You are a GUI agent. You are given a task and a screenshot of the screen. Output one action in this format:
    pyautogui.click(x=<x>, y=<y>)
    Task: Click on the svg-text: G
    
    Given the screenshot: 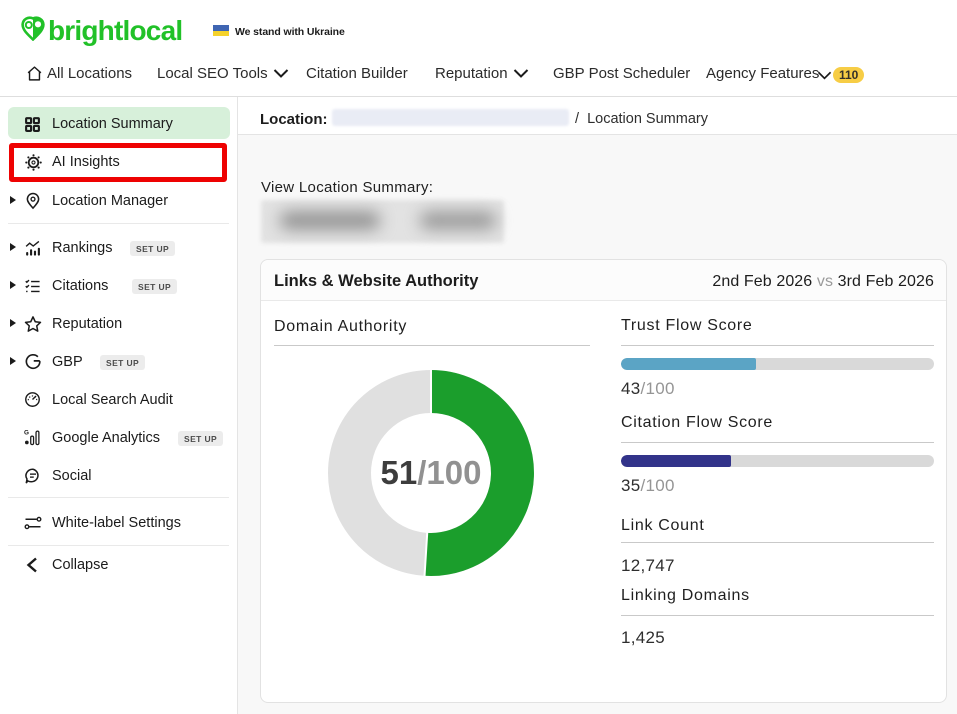 What is the action you would take?
    pyautogui.click(x=26, y=433)
    